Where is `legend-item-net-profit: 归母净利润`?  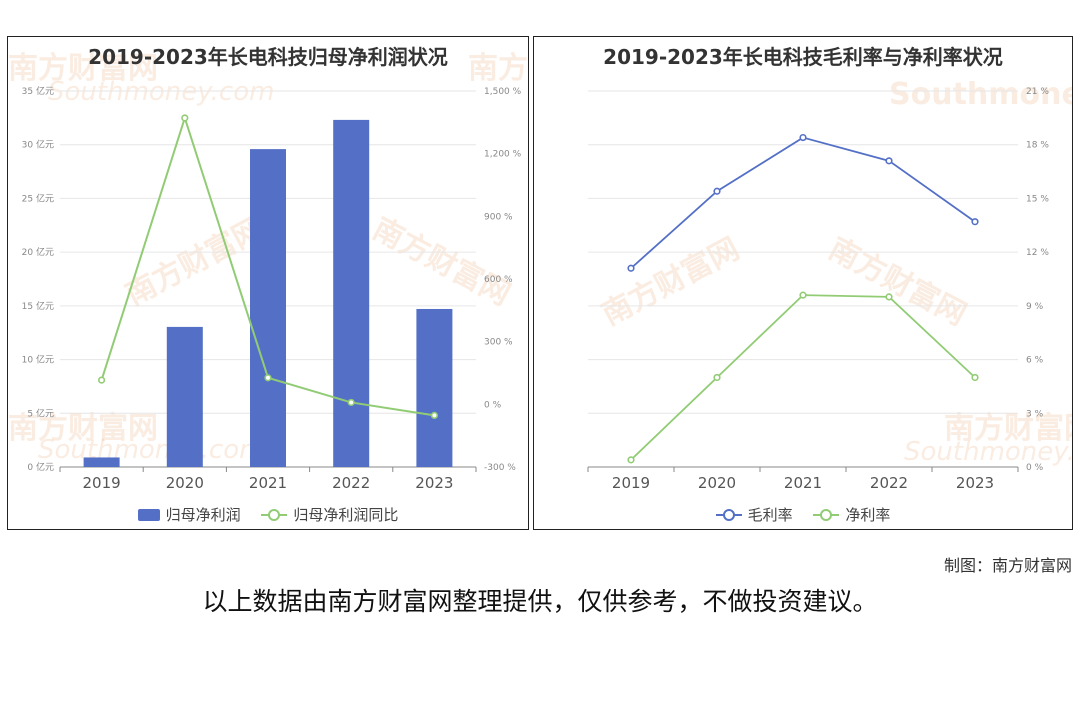
legend-item-net-profit: 归母净利润 is located at coordinates (189, 514).